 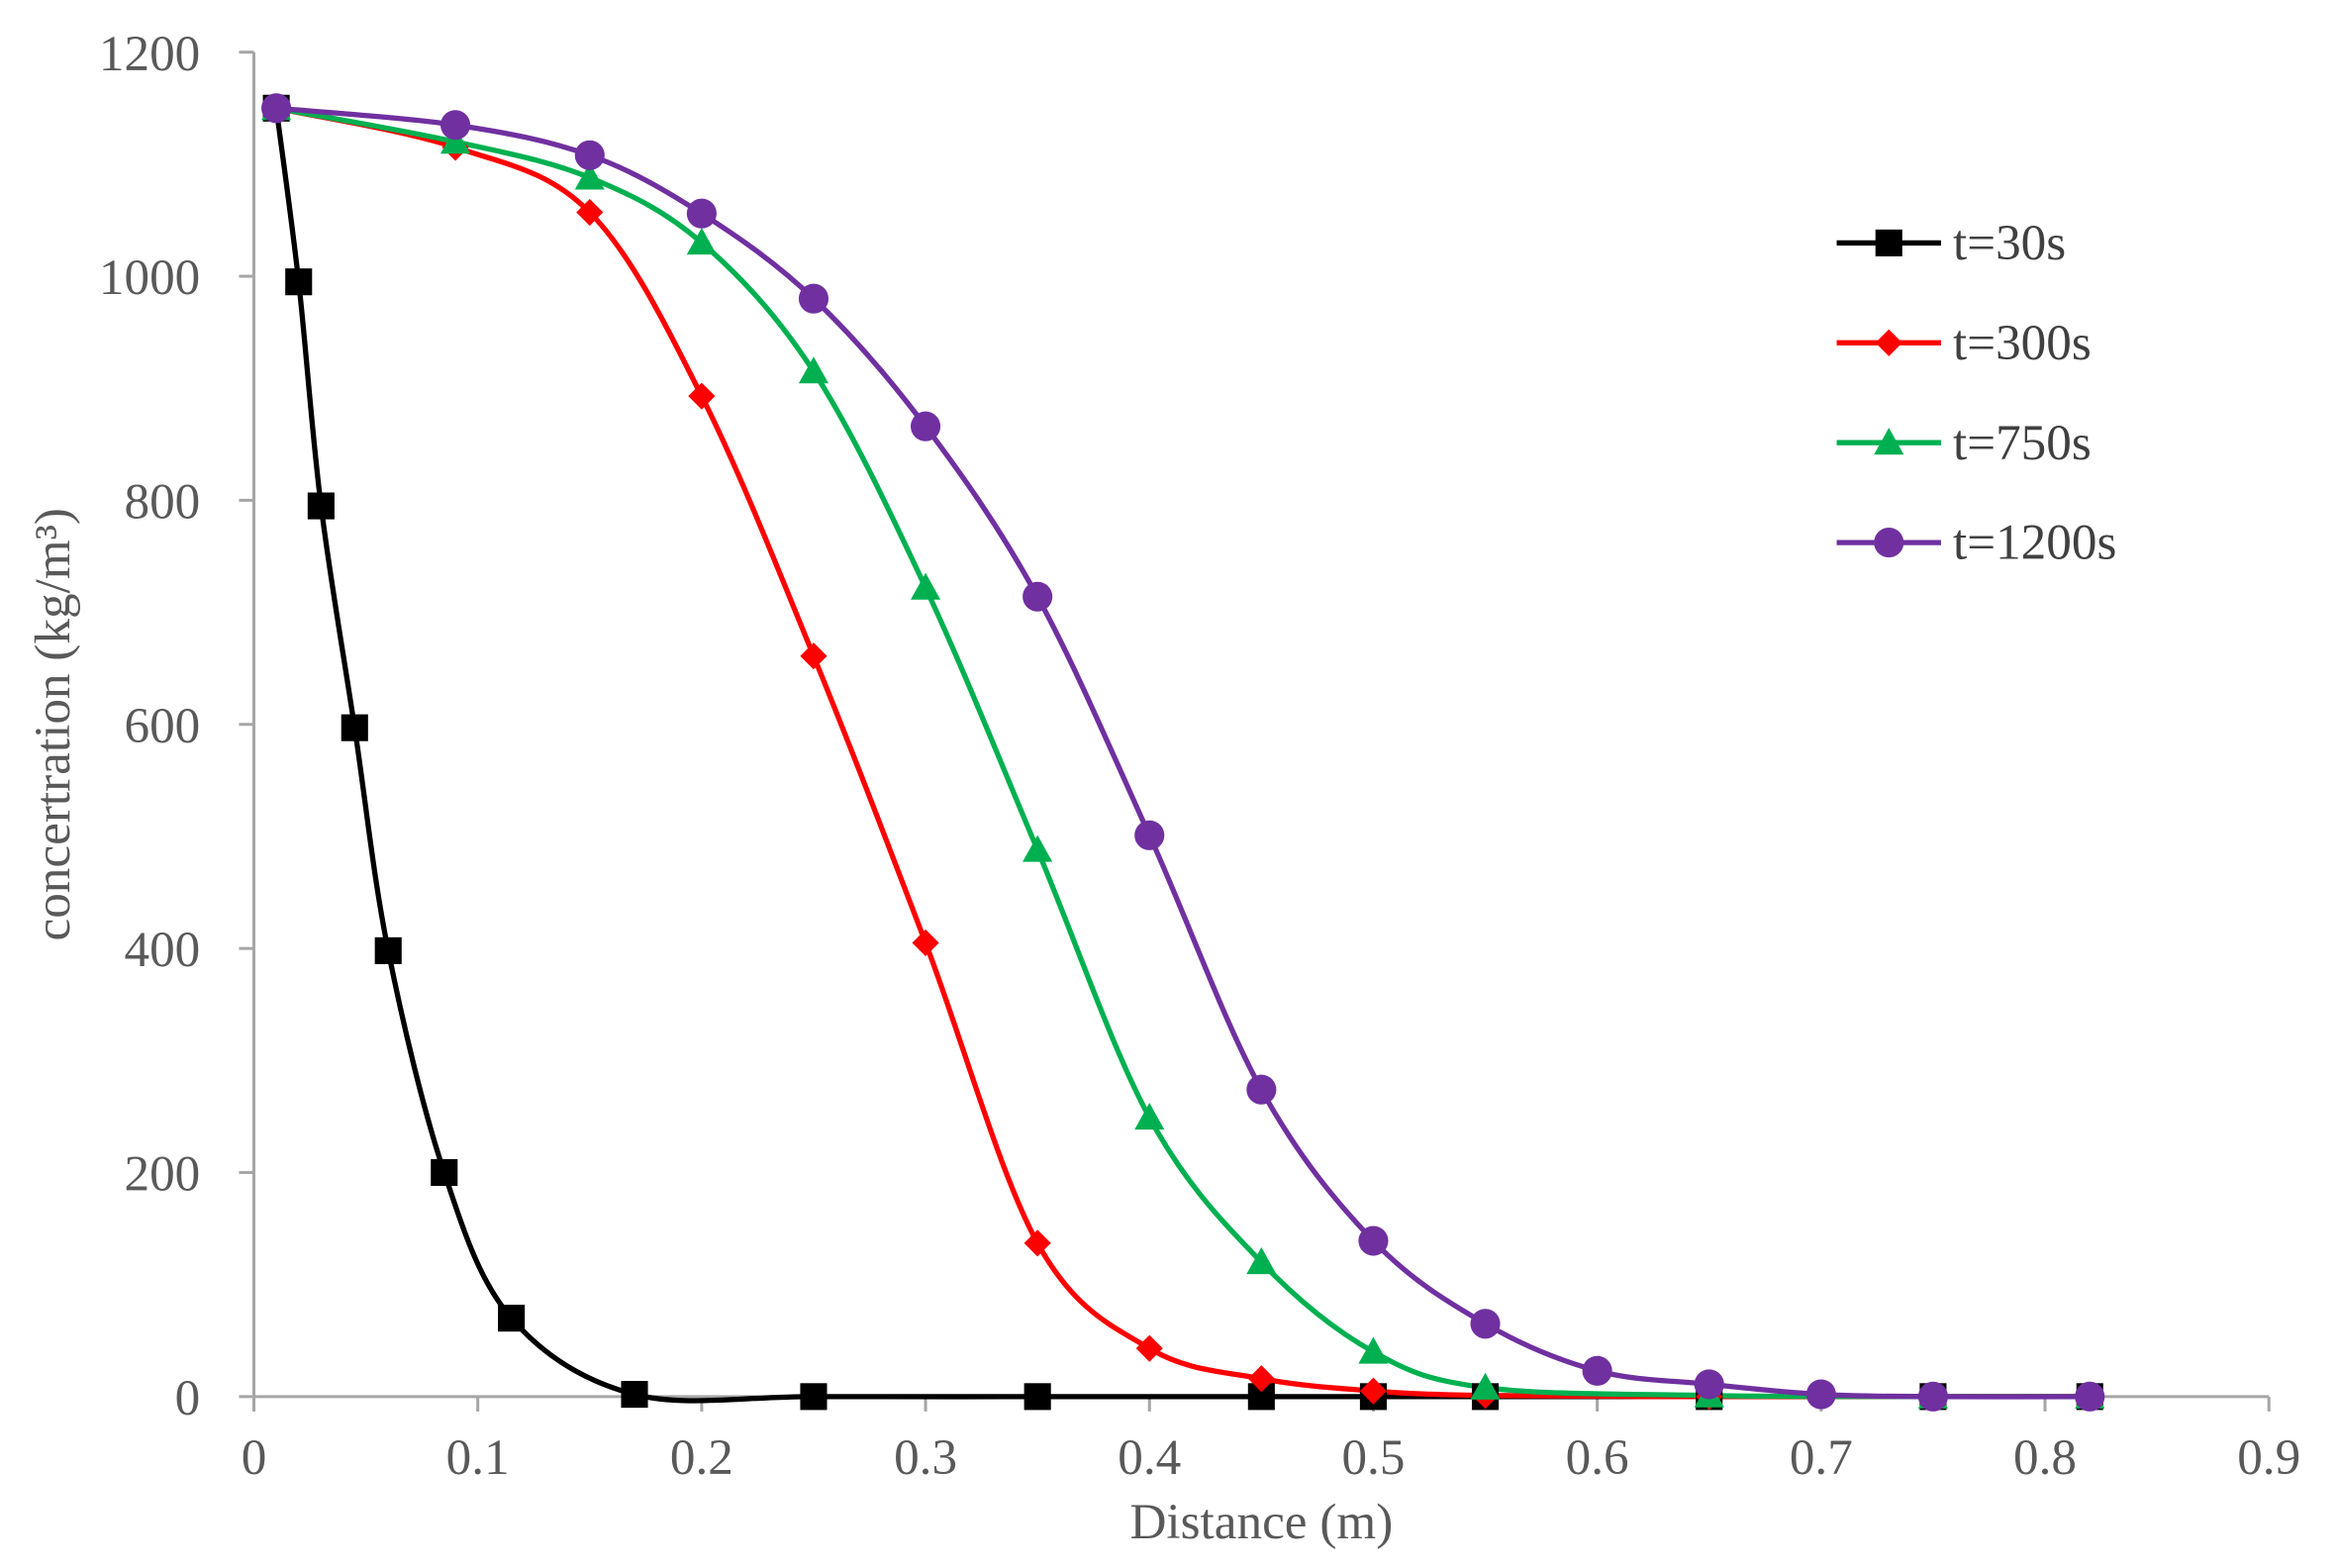 I want to click on legend-label: t=750s, so click(x=2022, y=443).